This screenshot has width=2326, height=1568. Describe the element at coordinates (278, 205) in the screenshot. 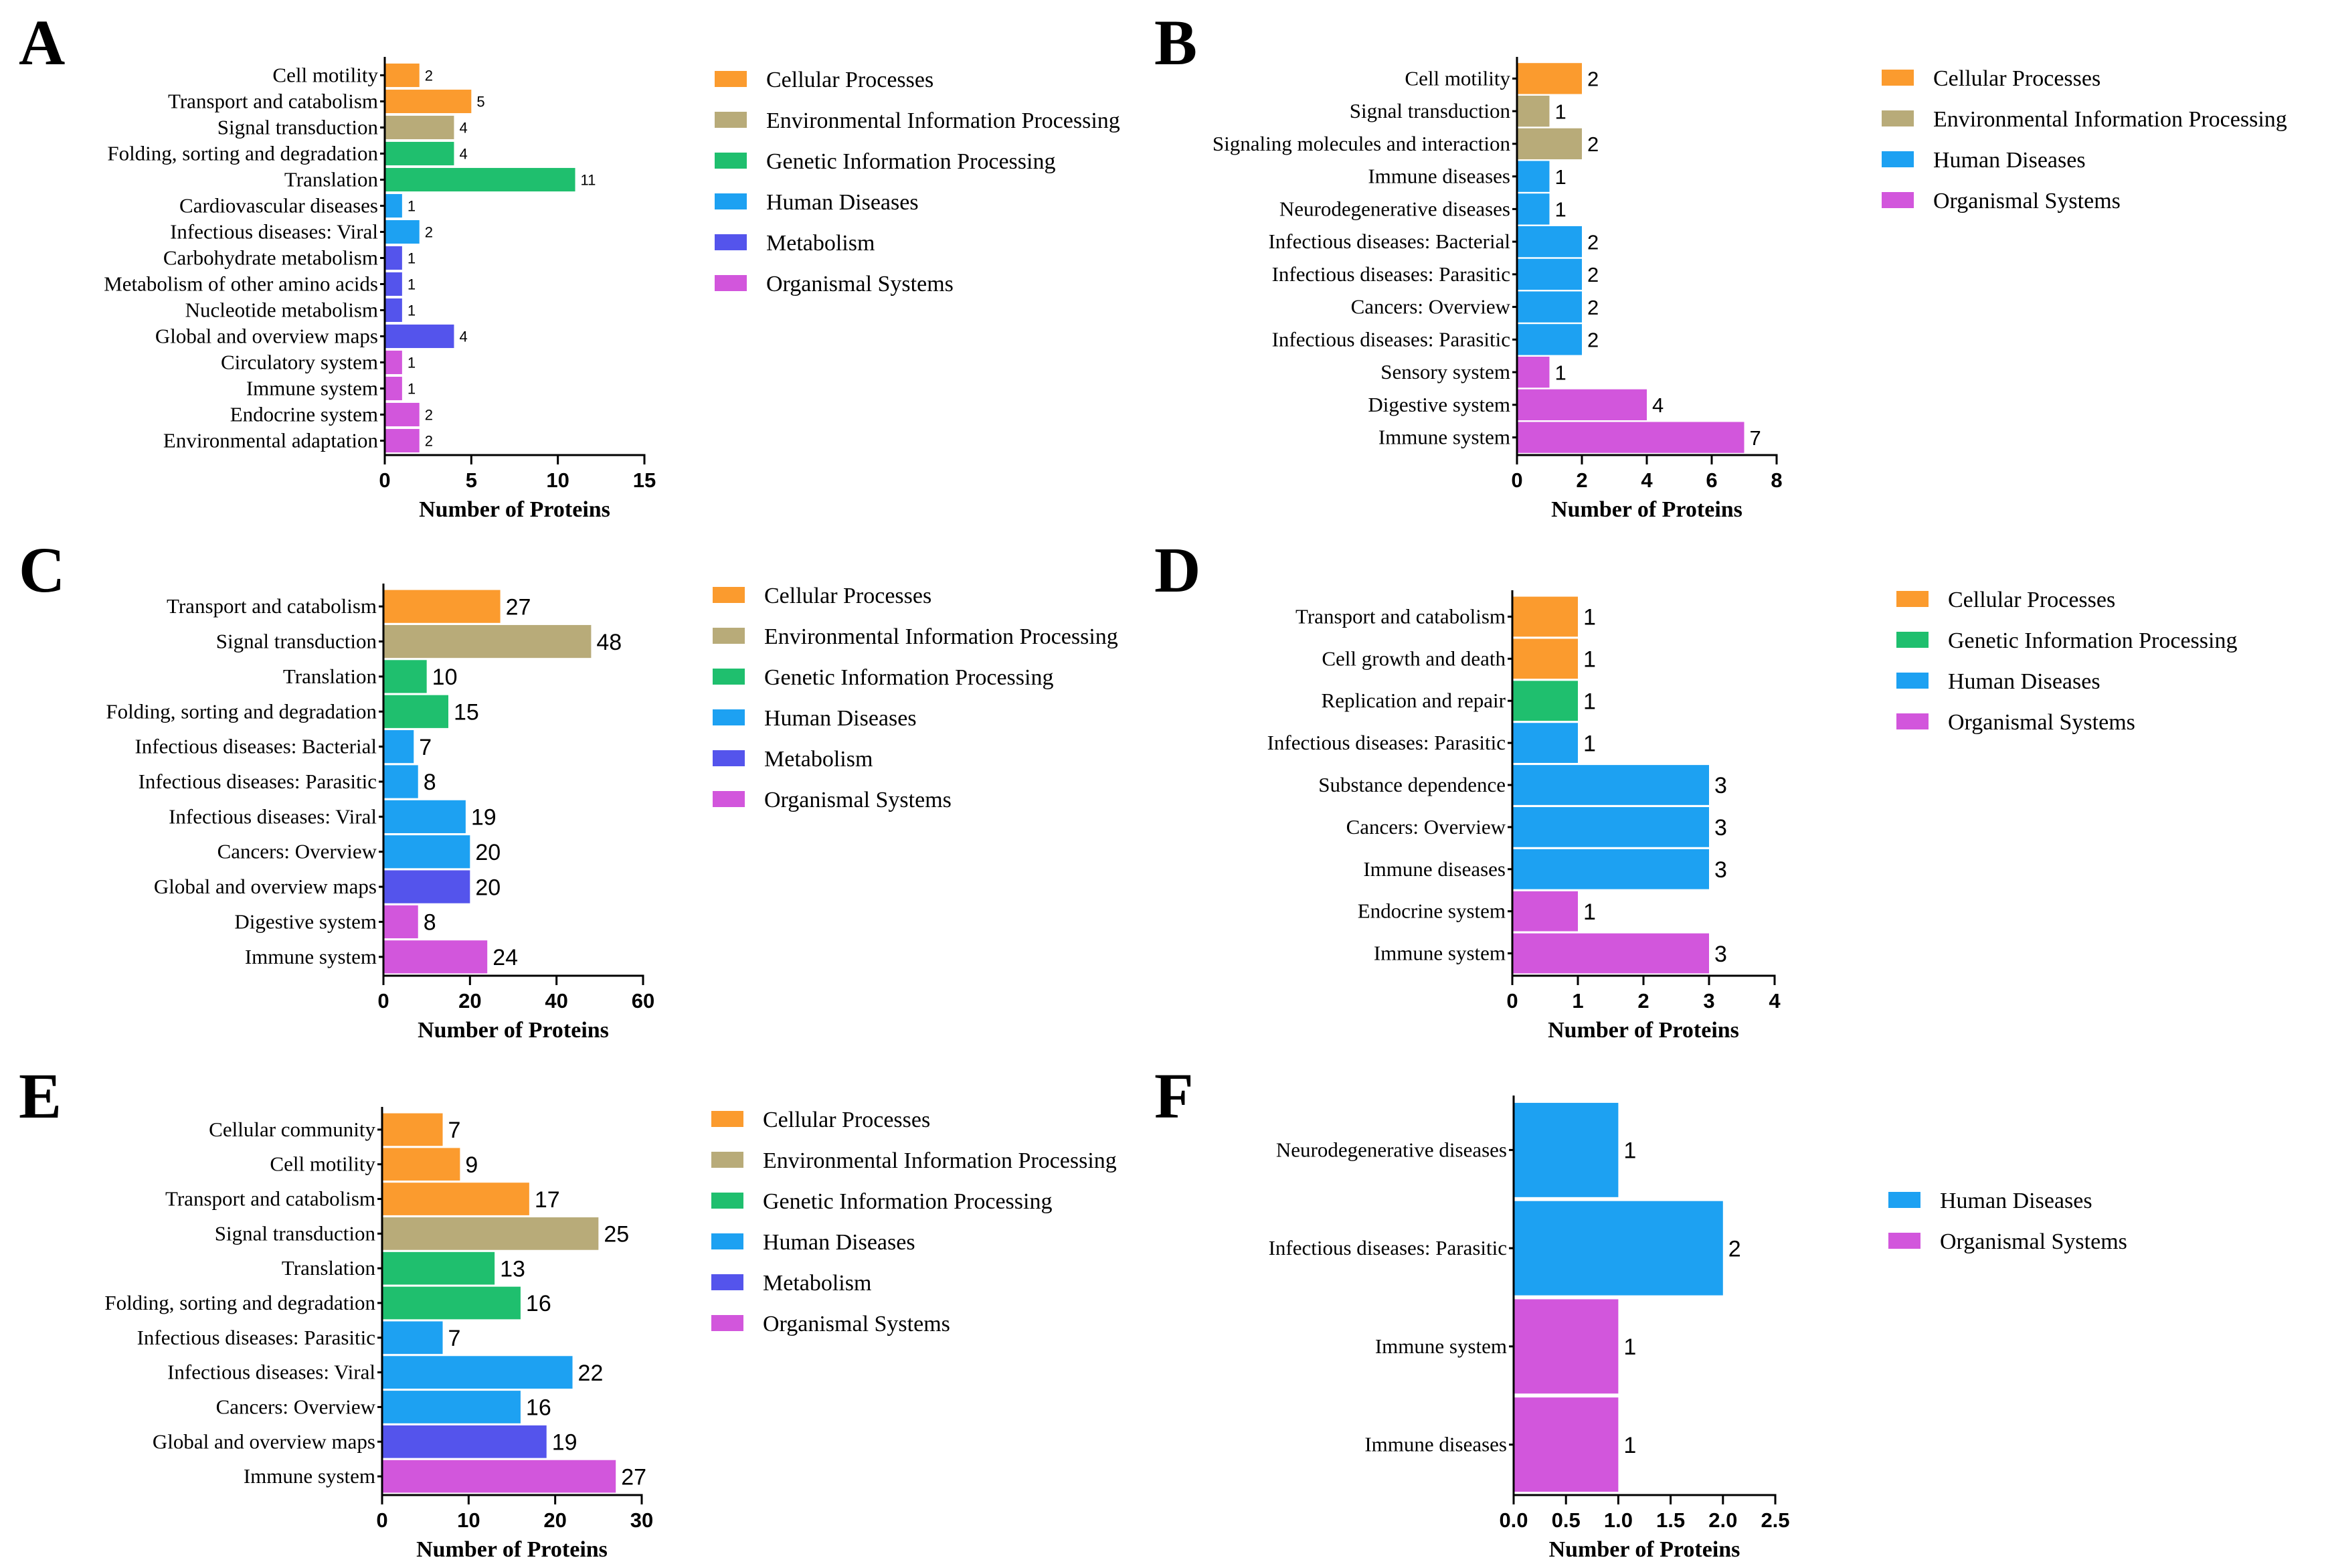

I see `category-label: Cardiovascular diseases` at that location.